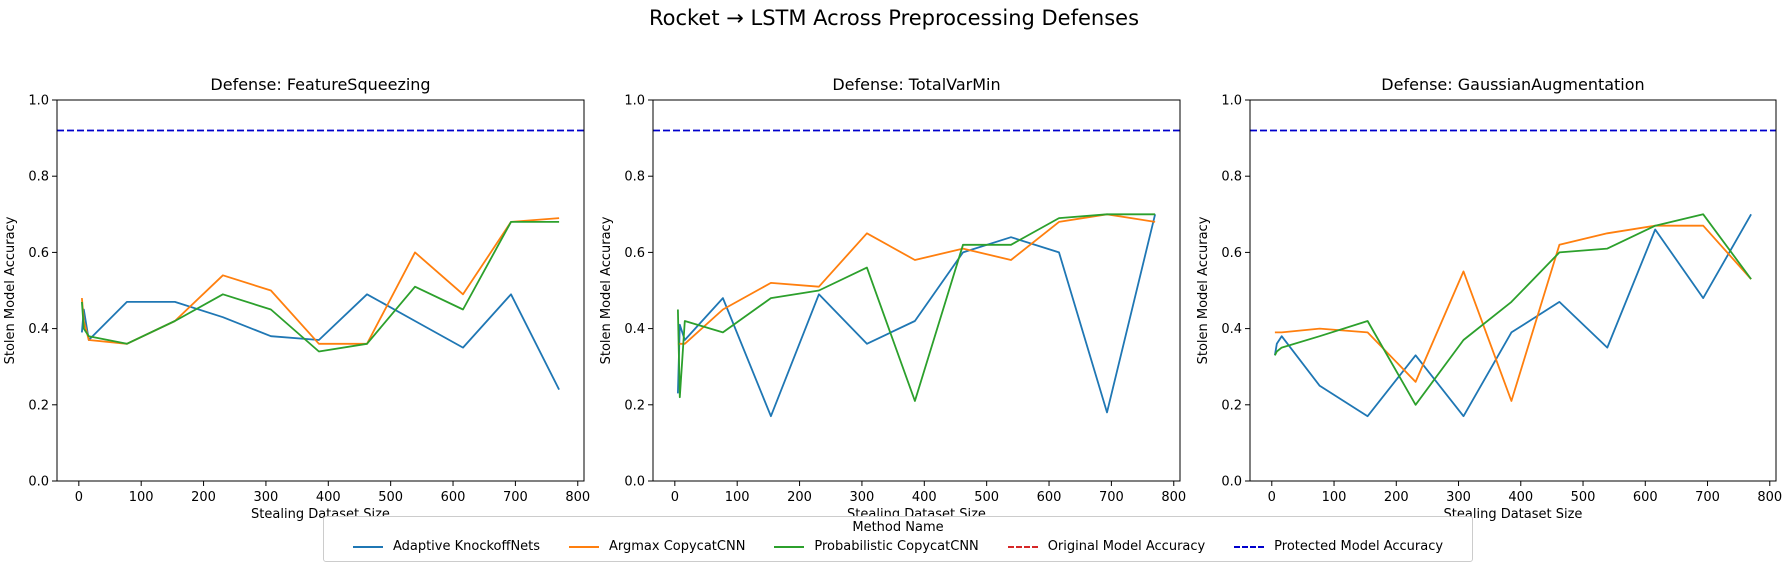 Image resolution: width=1788 pixels, height=571 pixels. I want to click on panel-title: Defense: GaussianAugmentation, so click(1512, 84).